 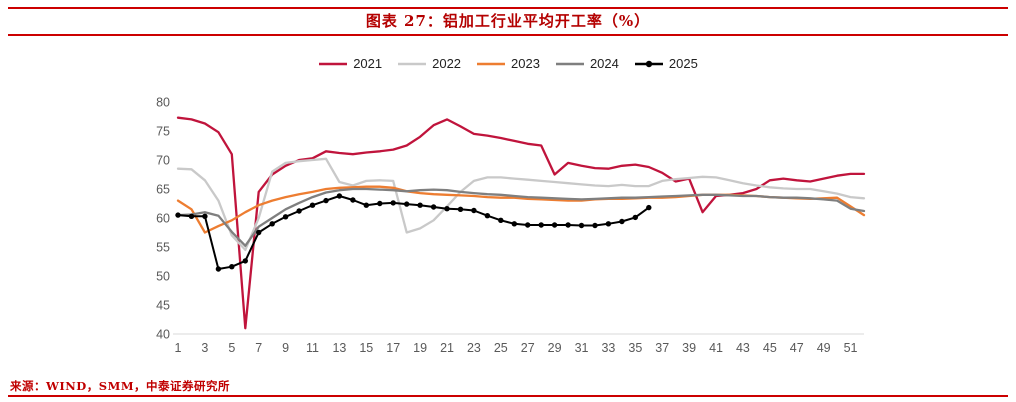 What do you see at coordinates (163, 219) in the screenshot?
I see `y-tick-label: 60` at bounding box center [163, 219].